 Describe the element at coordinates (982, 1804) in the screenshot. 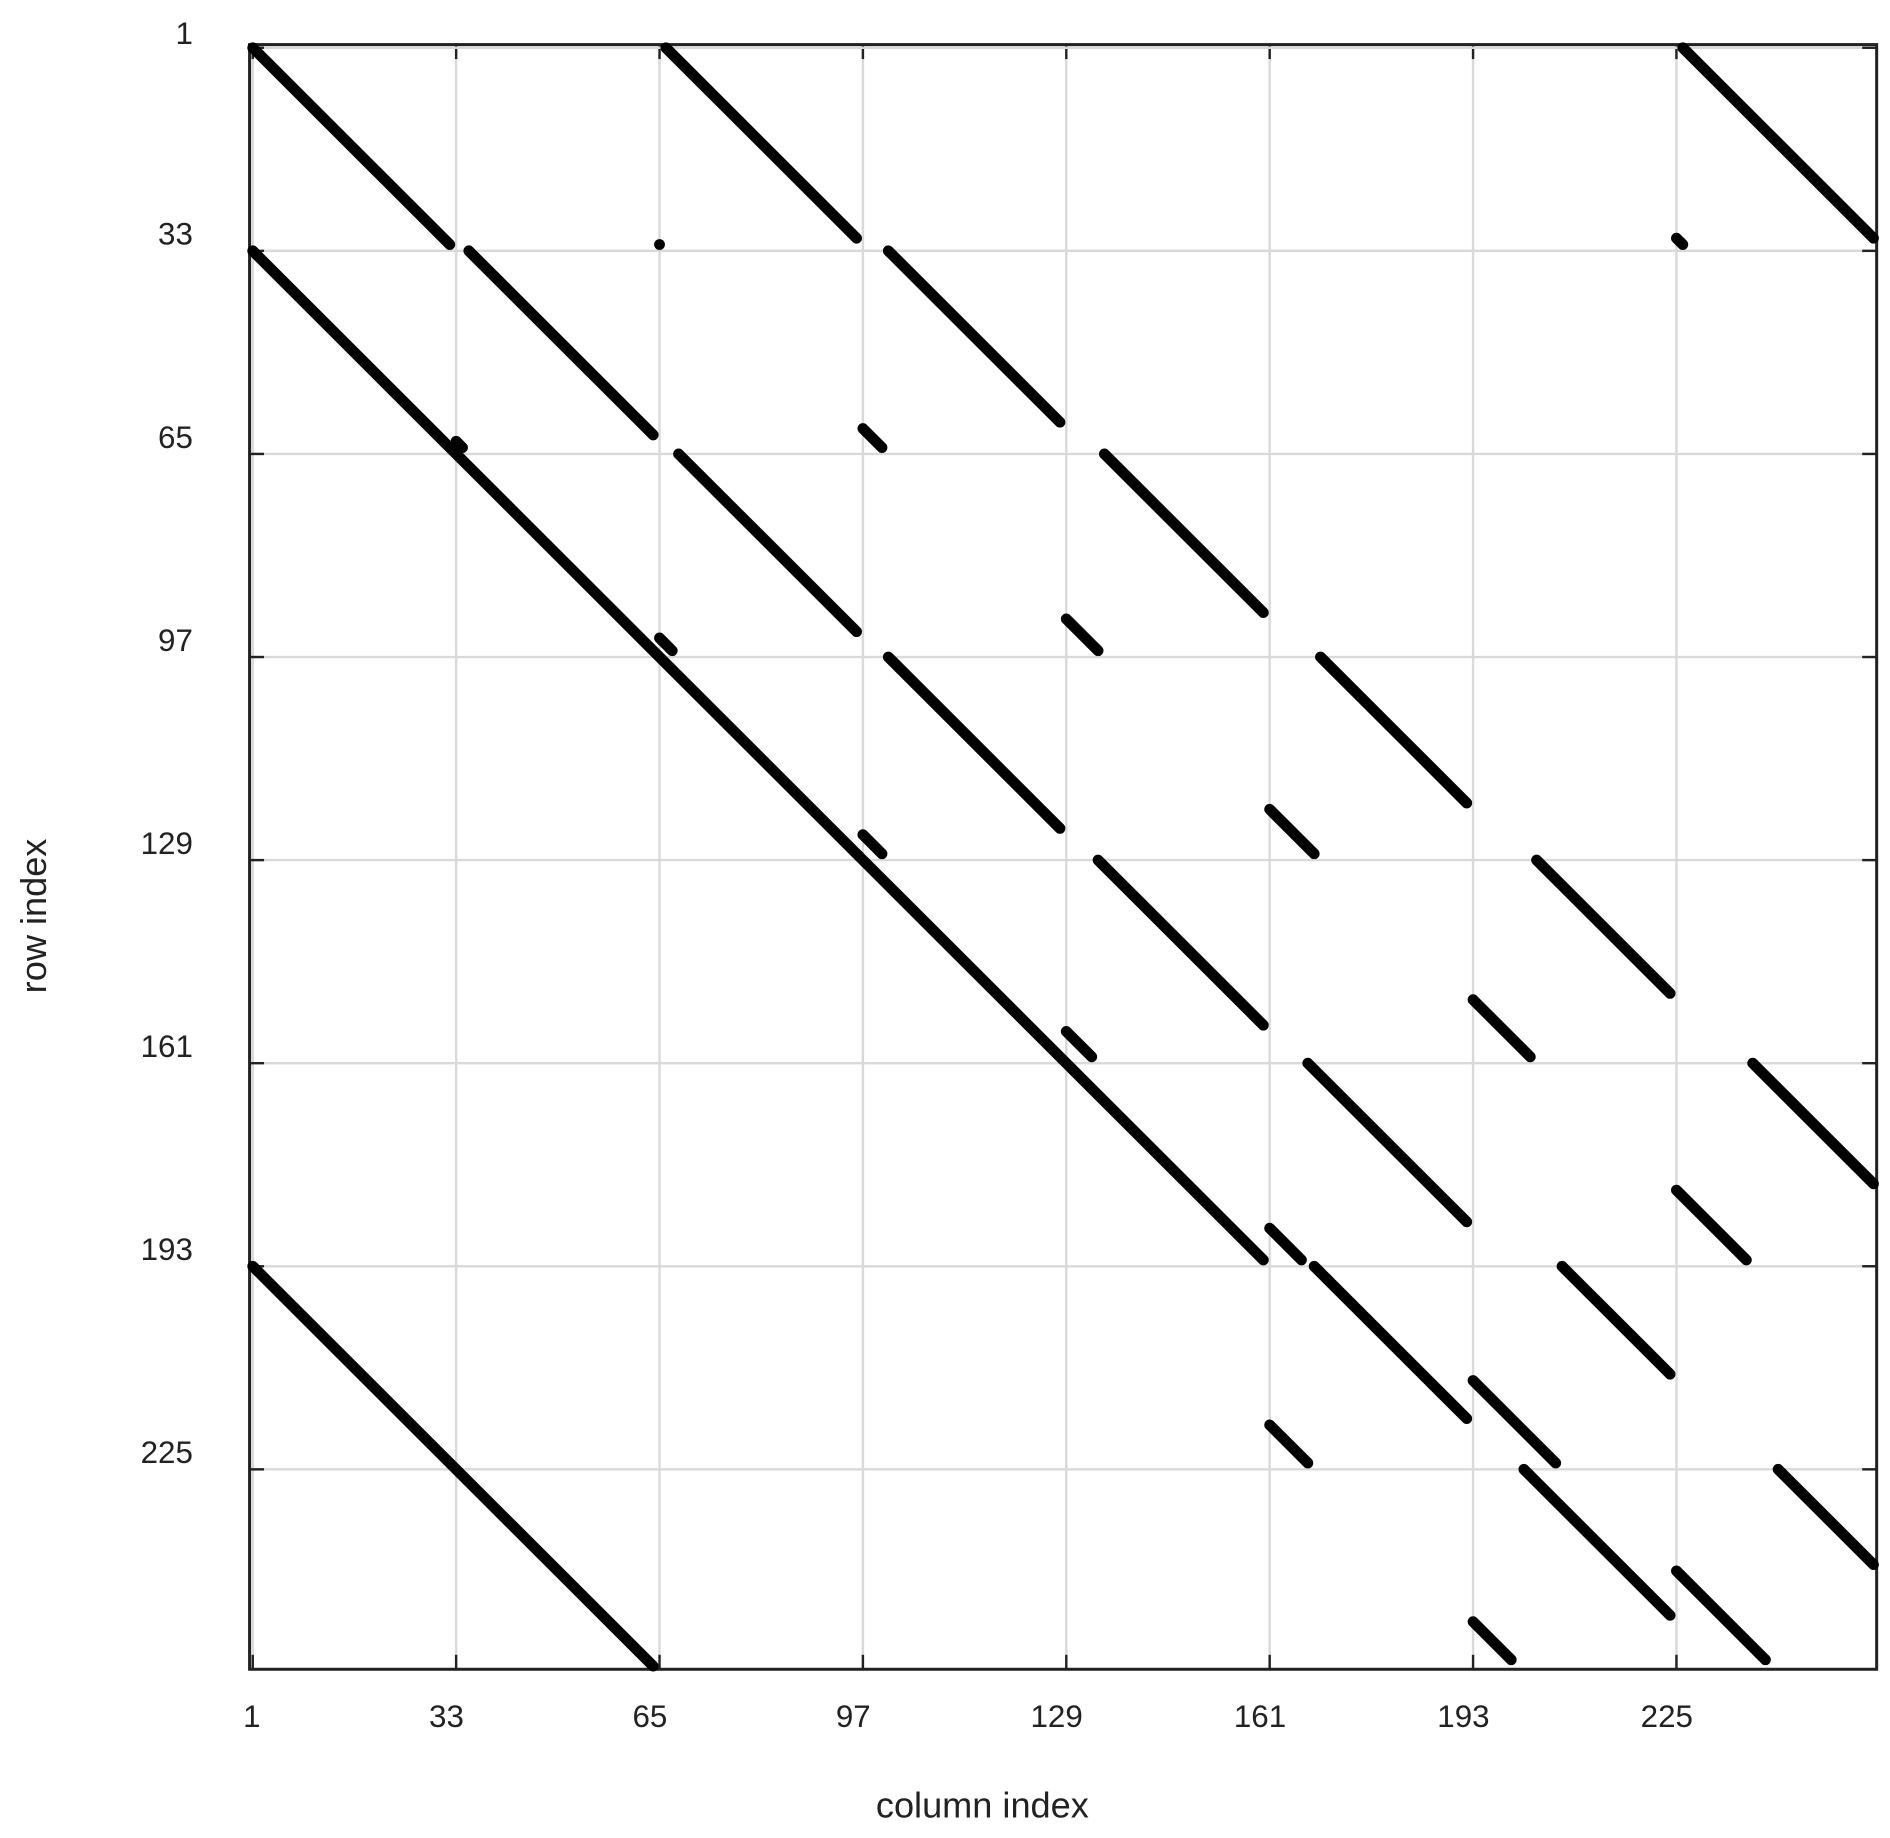

I see `x-axis-title: column index` at that location.